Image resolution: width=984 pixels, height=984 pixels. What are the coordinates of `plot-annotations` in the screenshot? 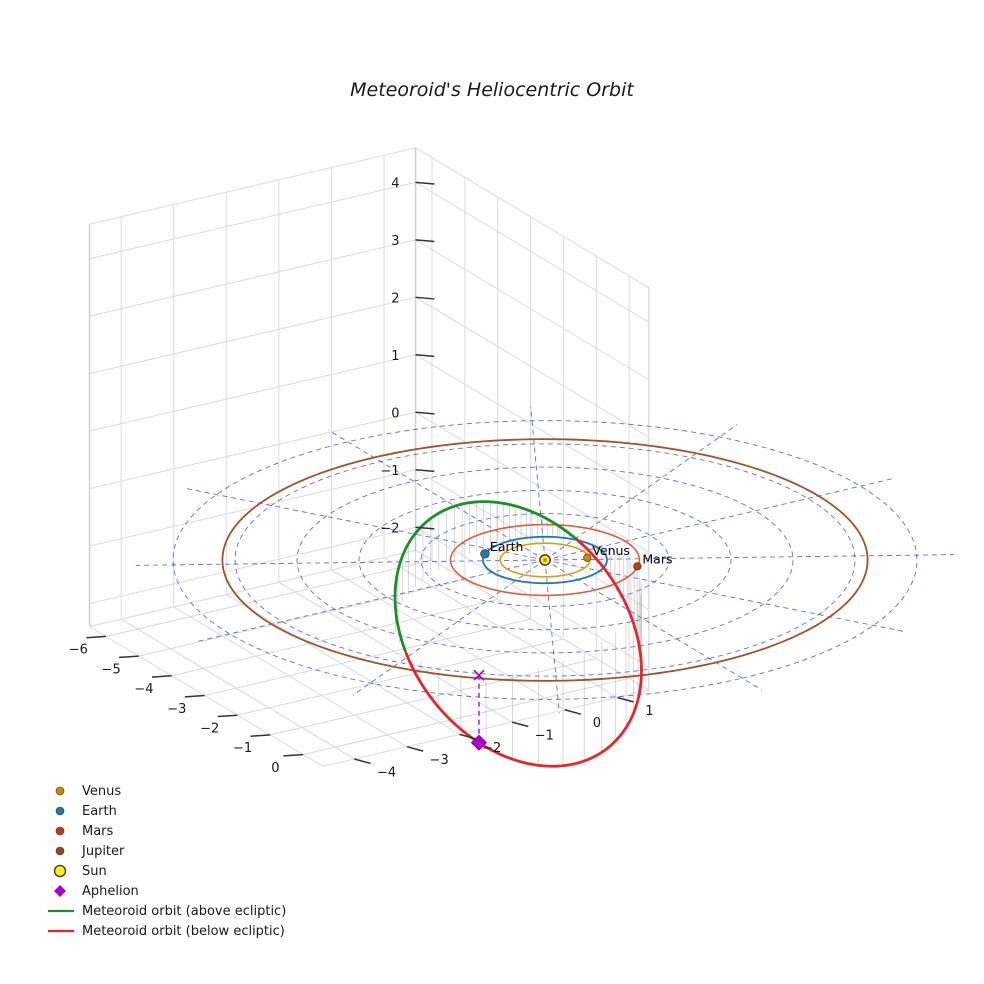 It's located at (479, 710).